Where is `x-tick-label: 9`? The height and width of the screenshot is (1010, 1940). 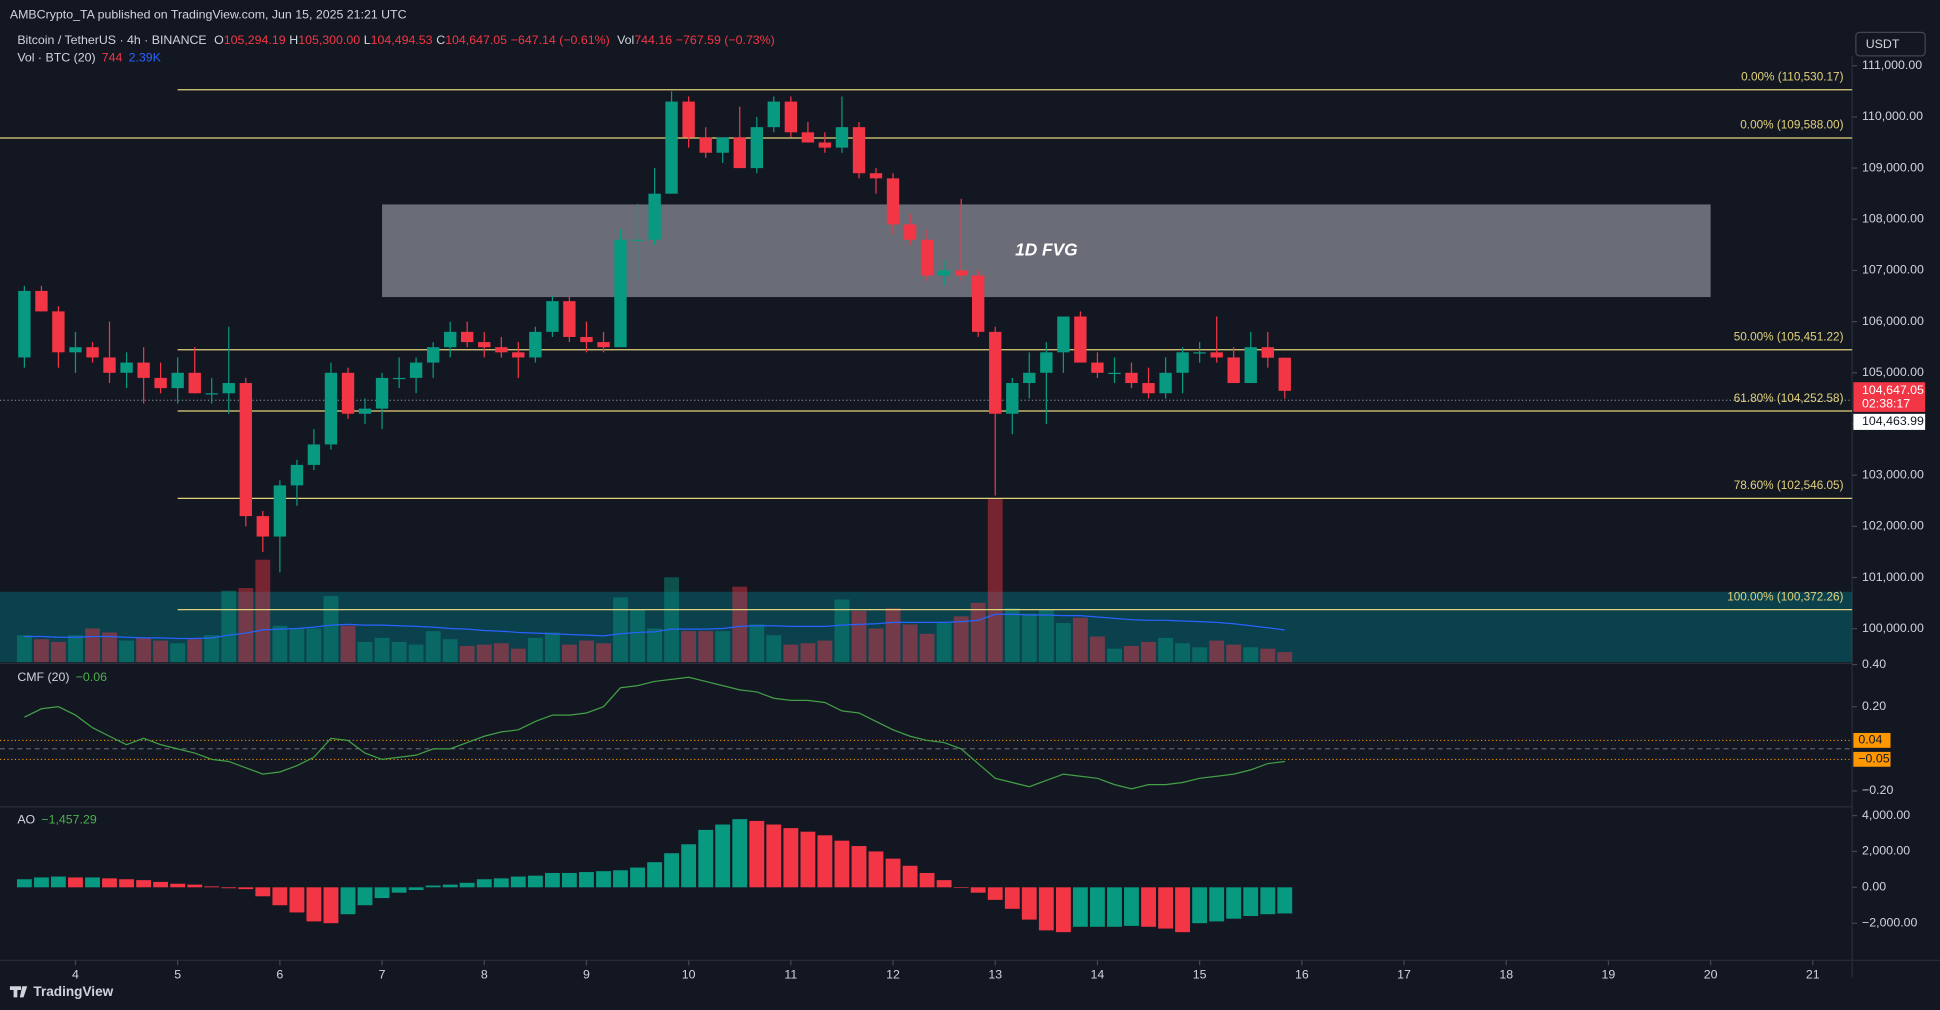 x-tick-label: 9 is located at coordinates (586, 974).